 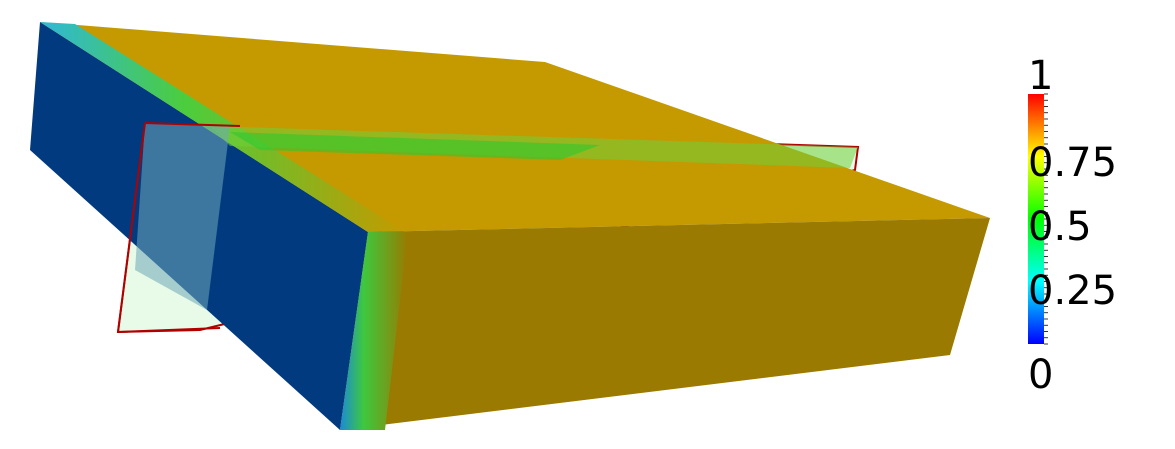 I want to click on colorbar-tick-label-0.5: 0.5, so click(x=1060, y=227).